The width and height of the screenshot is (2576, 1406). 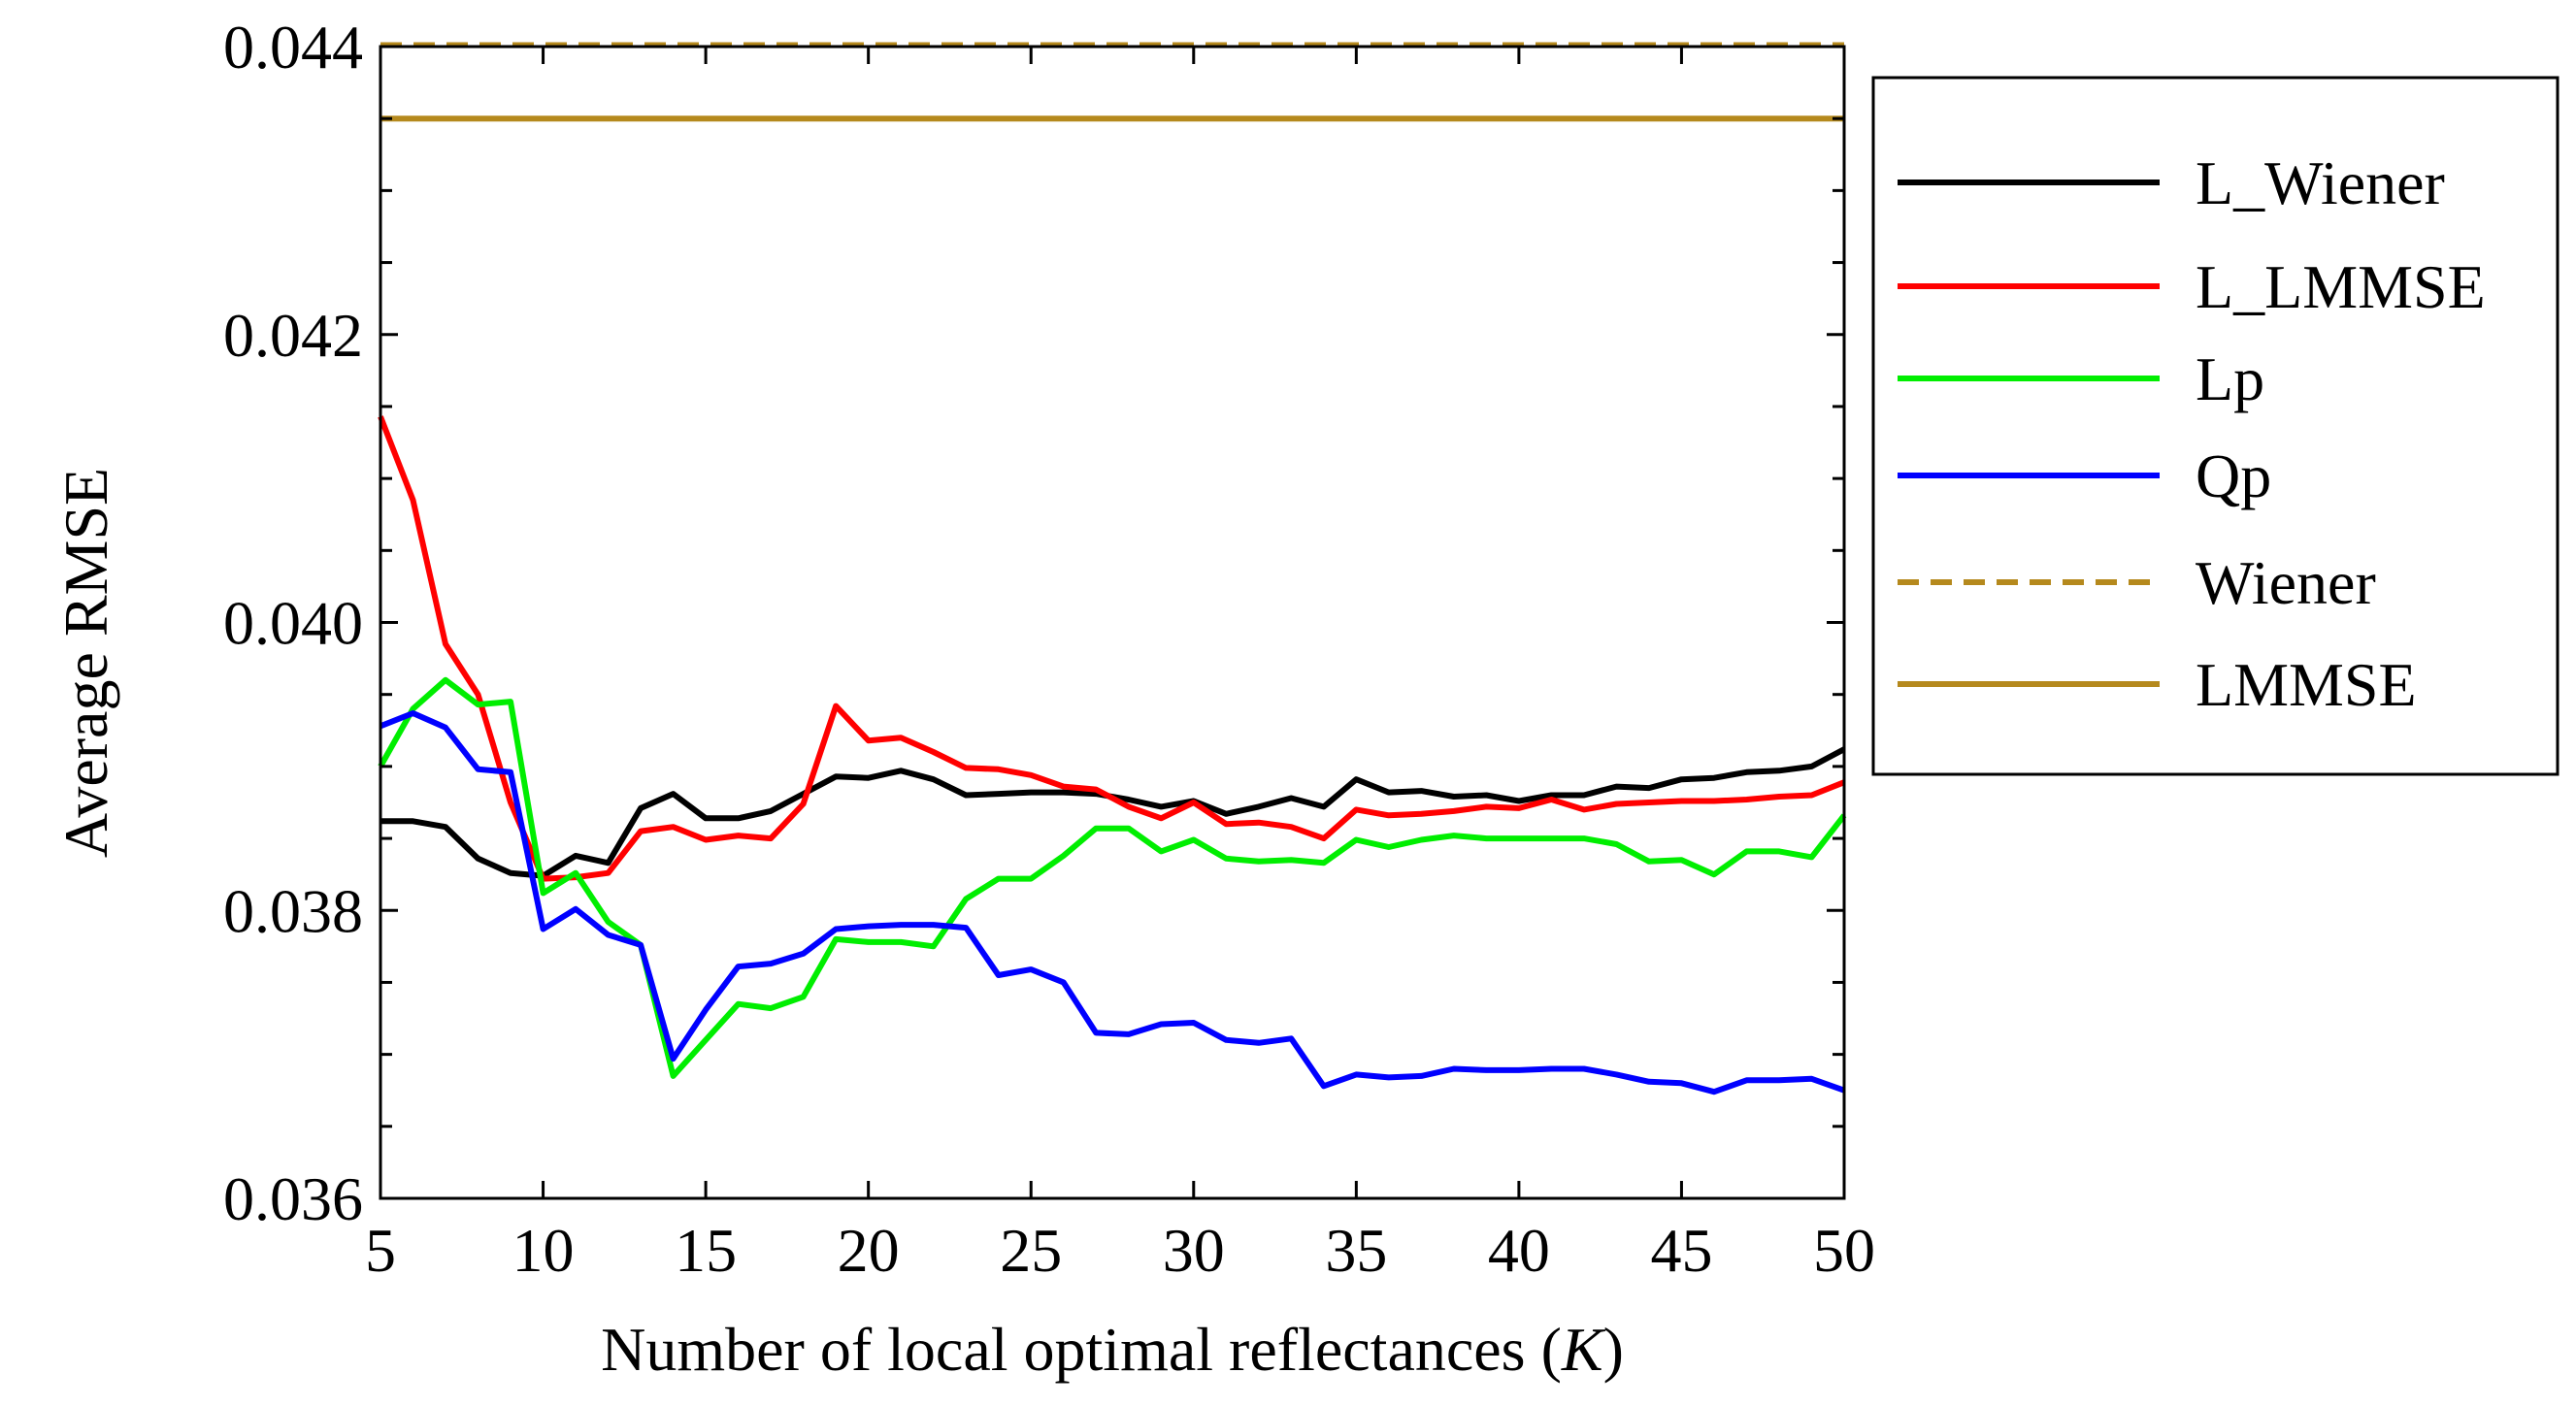 I want to click on y-tick-label: 0.038, so click(x=293, y=910).